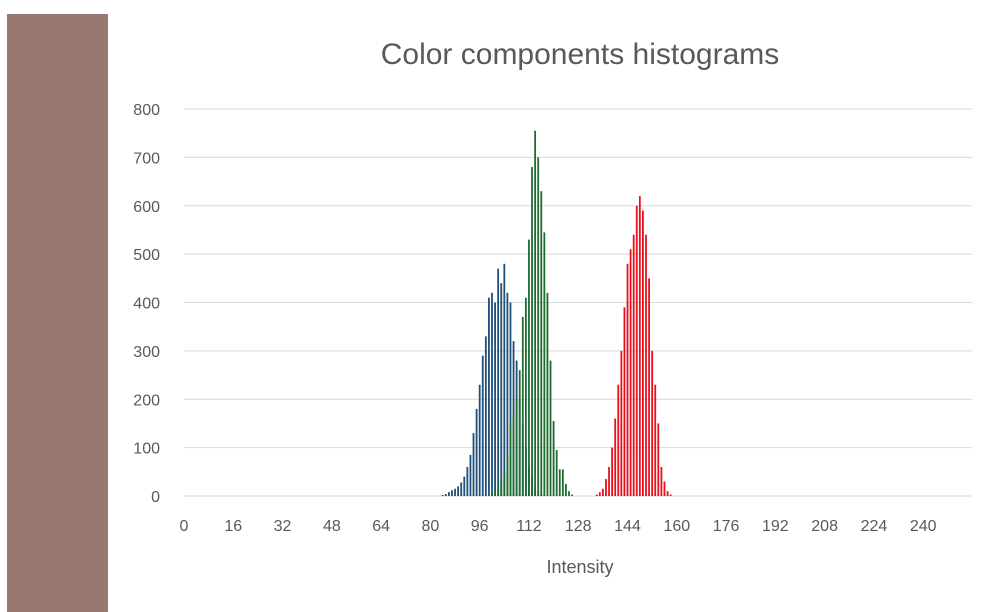 The height and width of the screenshot is (612, 1006). Describe the element at coordinates (146, 207) in the screenshot. I see `y-tick-label: 600` at that location.